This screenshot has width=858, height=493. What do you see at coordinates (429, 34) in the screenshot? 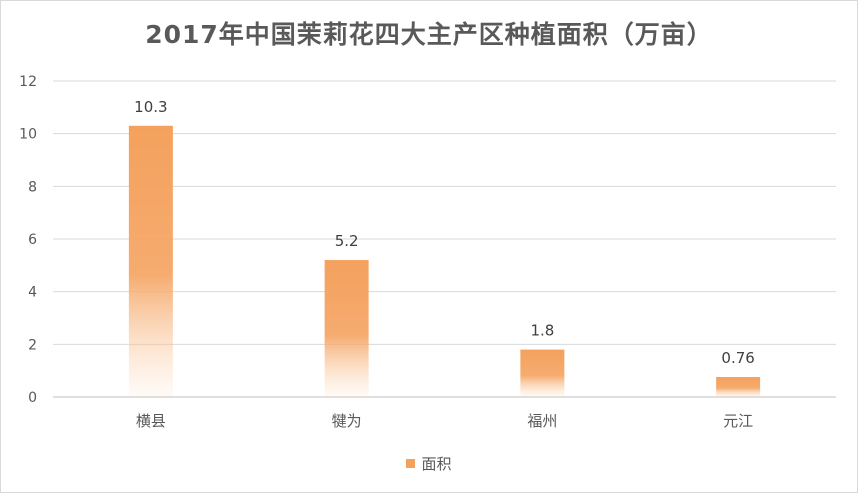
I see `chart-title: 2017年中国茉莉花四大主产区种植面积（万亩）` at bounding box center [429, 34].